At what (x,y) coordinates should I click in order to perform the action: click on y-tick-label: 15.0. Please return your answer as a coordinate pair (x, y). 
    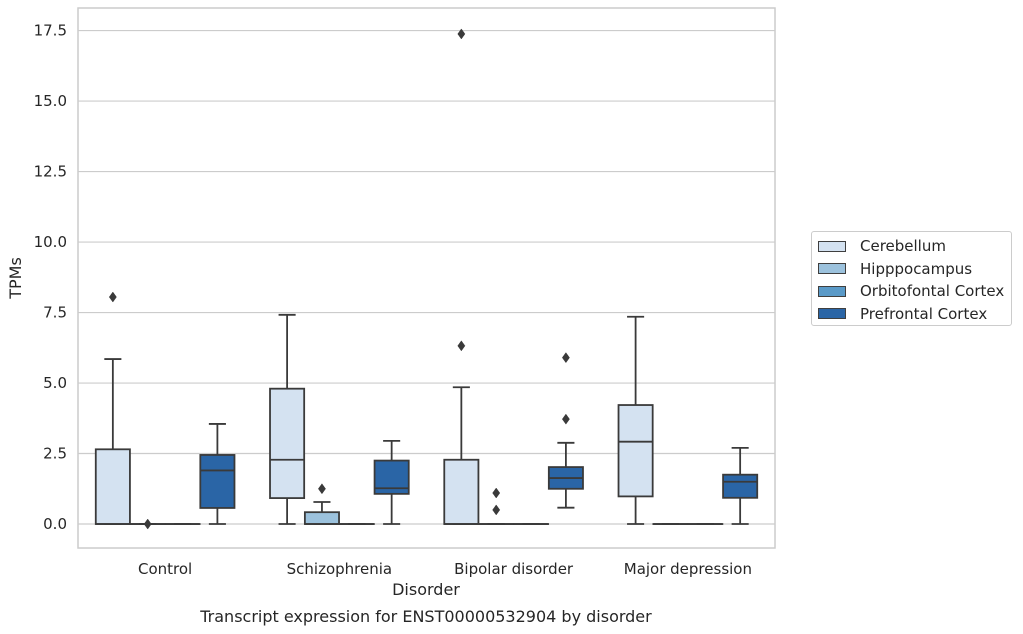
    Looking at the image, I should click on (50, 101).